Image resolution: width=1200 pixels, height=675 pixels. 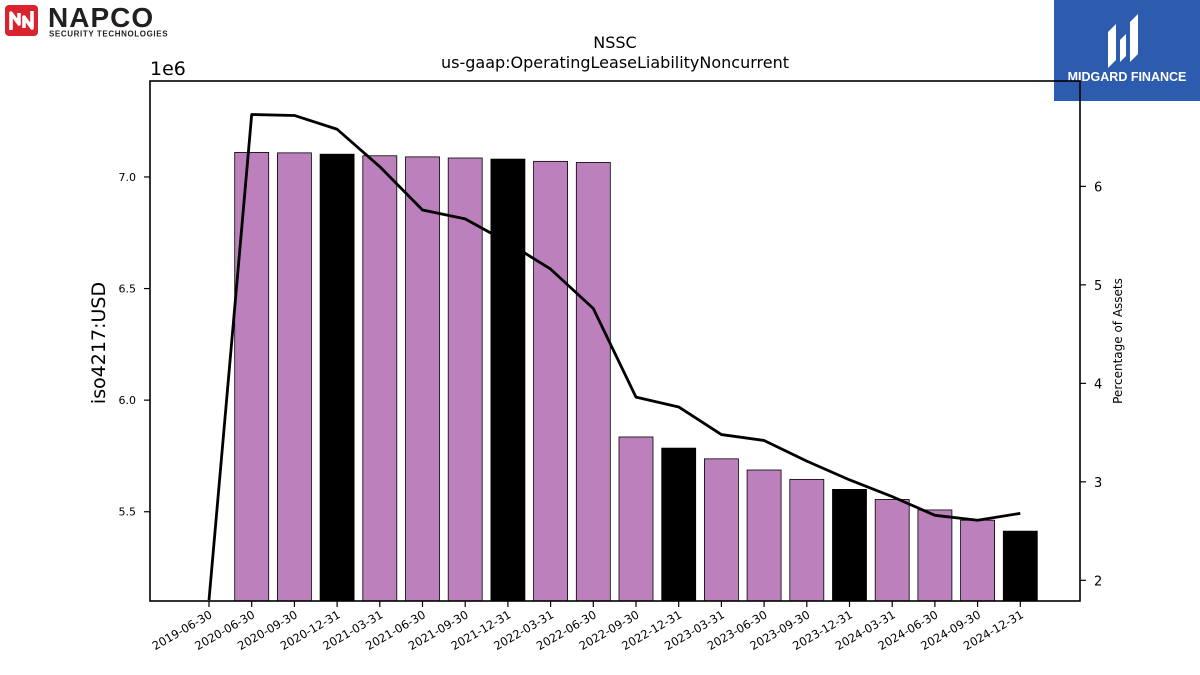 I want to click on napco-mark-icon, so click(x=21, y=20).